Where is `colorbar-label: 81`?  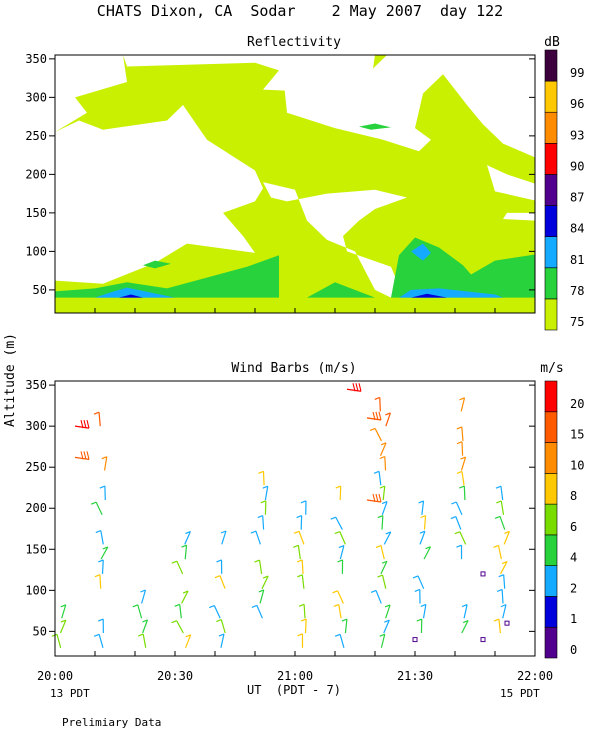 colorbar-label: 81 is located at coordinates (577, 260).